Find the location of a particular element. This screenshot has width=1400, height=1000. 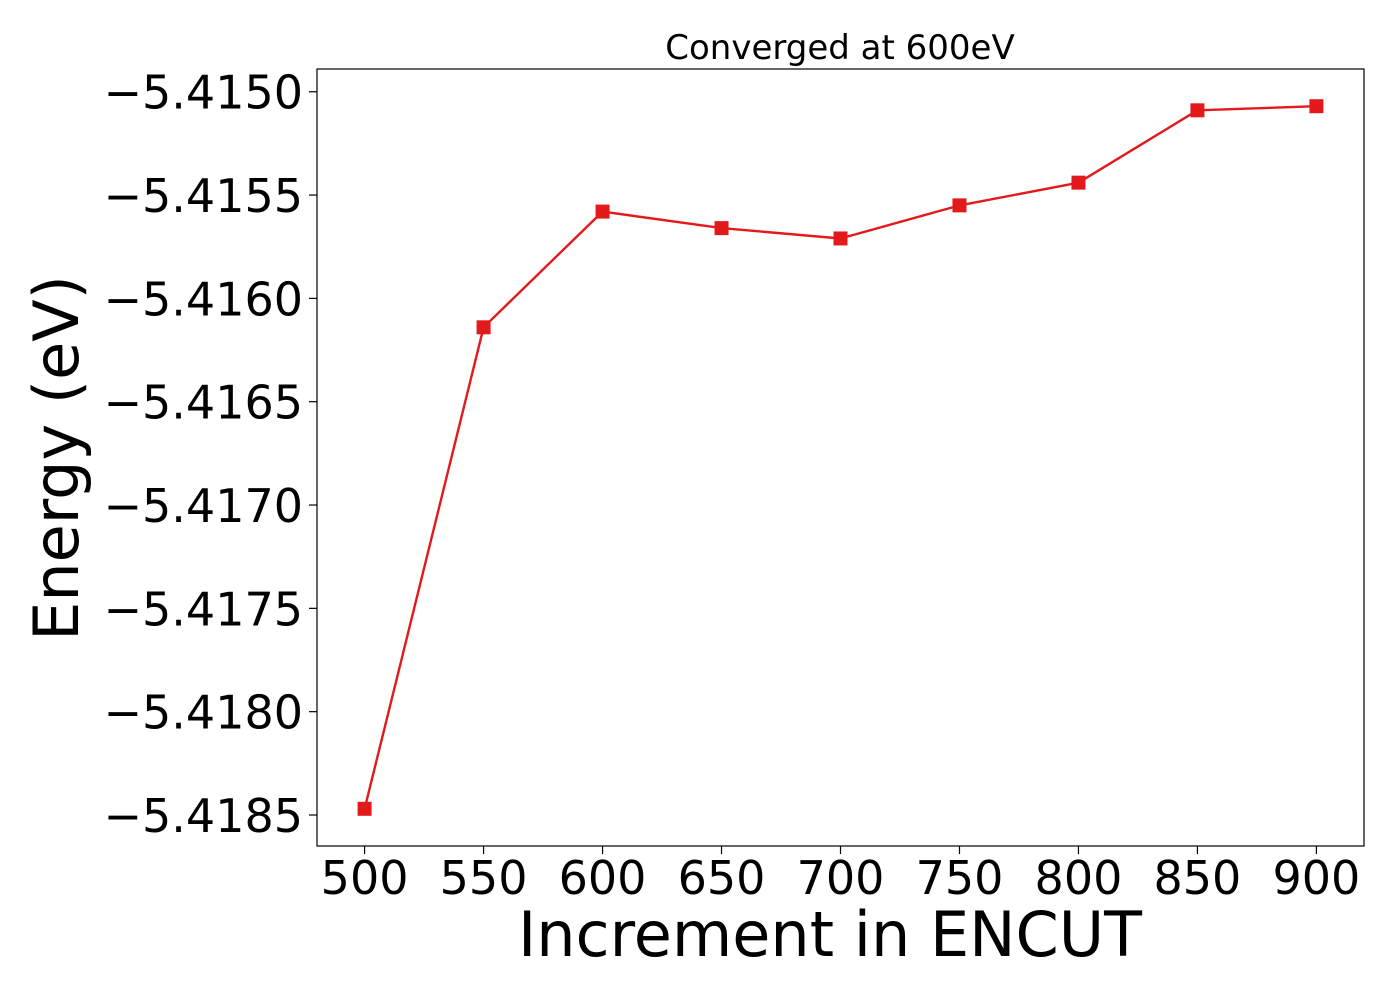

y-axis-label: Energy (eV) is located at coordinates (56, 458).